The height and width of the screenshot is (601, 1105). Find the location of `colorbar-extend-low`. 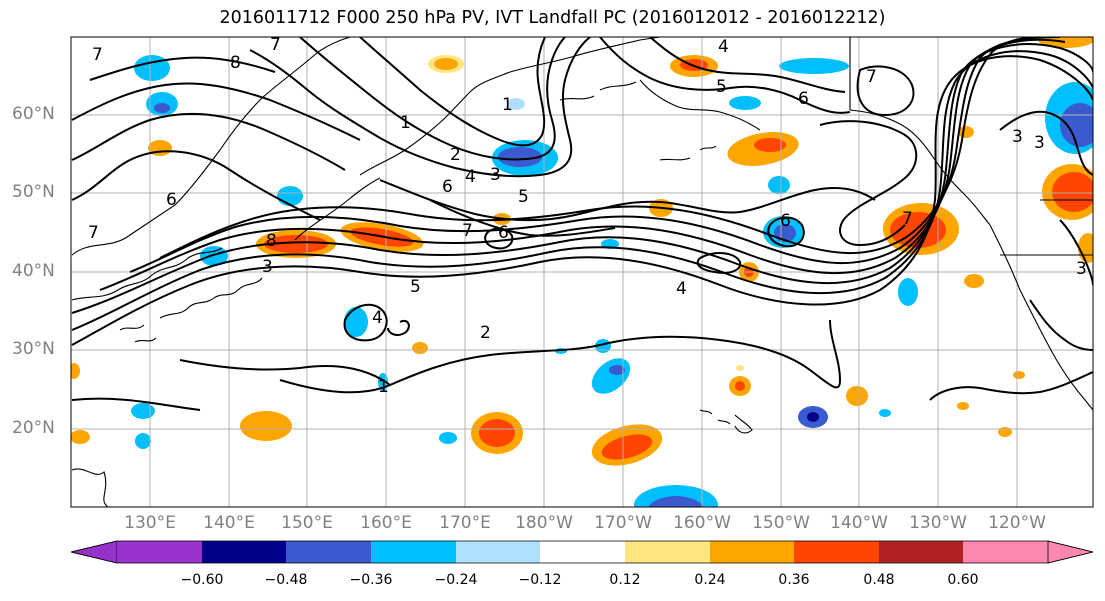

colorbar-extend-low is located at coordinates (94, 552).